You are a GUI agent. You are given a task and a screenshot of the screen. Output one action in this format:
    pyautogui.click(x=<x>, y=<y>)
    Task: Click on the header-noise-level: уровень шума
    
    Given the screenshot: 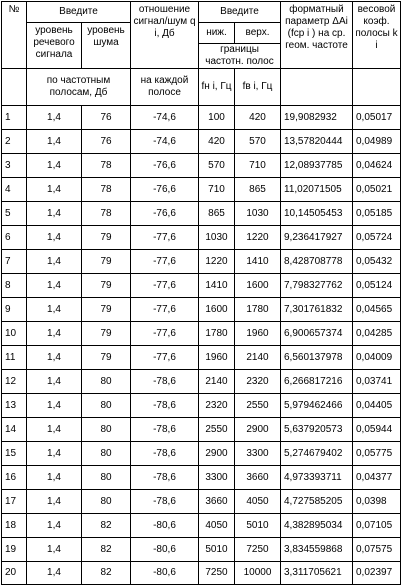 What is the action you would take?
    pyautogui.click(x=106, y=45)
    